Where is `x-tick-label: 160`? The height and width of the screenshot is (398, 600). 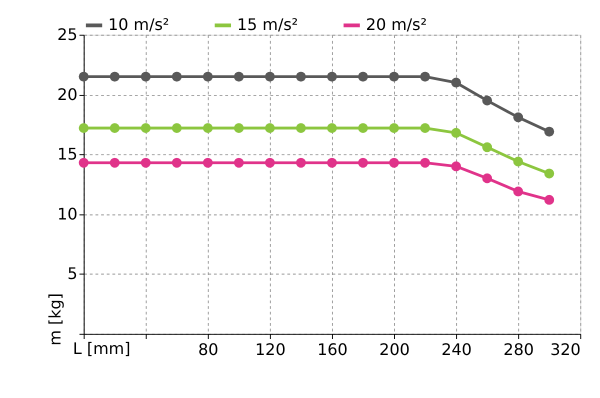
x-tick-label: 160 is located at coordinates (332, 349).